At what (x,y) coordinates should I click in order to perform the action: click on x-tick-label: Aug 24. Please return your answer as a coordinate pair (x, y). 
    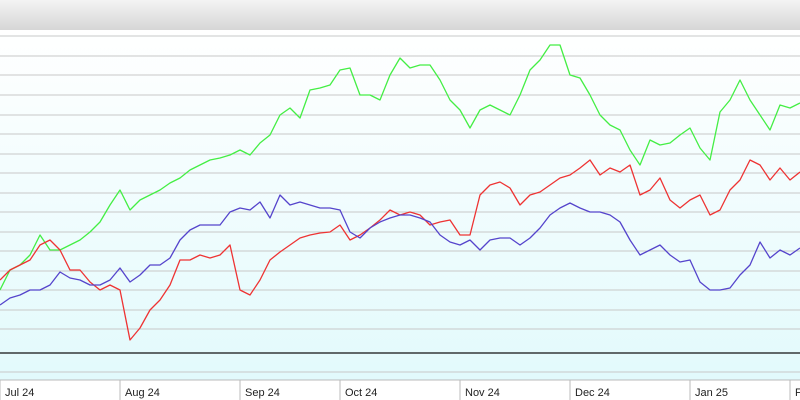
    Looking at the image, I should click on (142, 393).